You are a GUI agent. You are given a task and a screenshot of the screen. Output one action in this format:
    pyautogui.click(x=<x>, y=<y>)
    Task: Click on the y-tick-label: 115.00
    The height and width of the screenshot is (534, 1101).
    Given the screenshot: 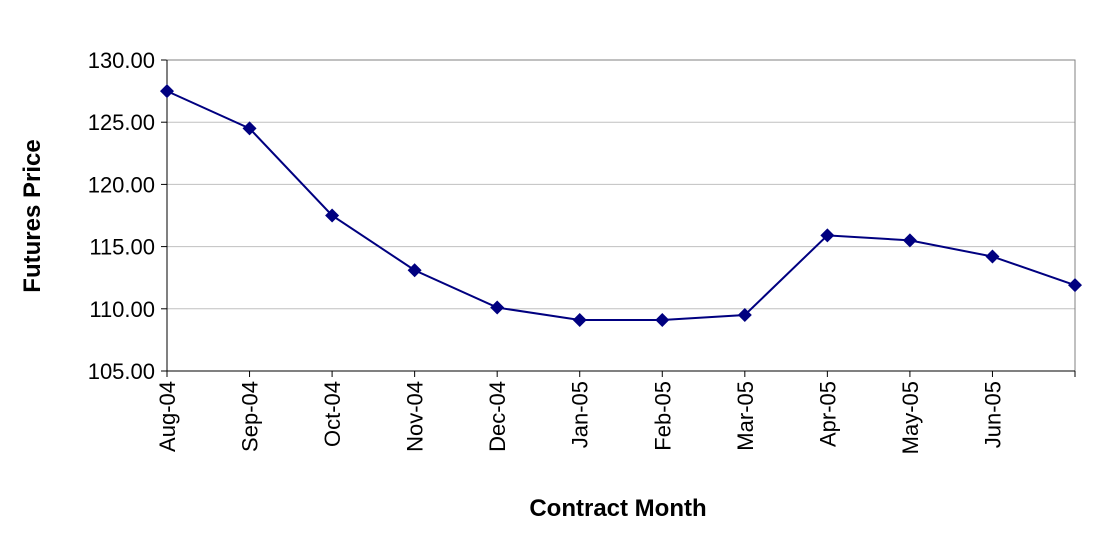 What is the action you would take?
    pyautogui.click(x=122, y=247)
    